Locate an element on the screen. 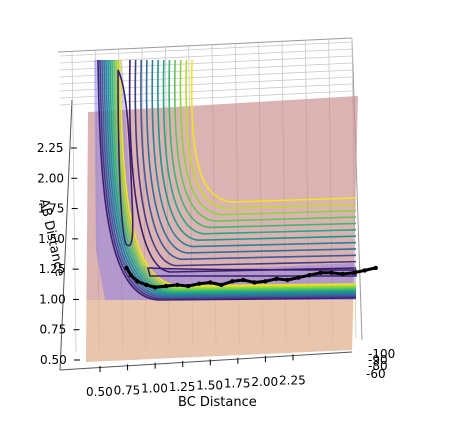  z-tick-label: -90 is located at coordinates (378, 360).